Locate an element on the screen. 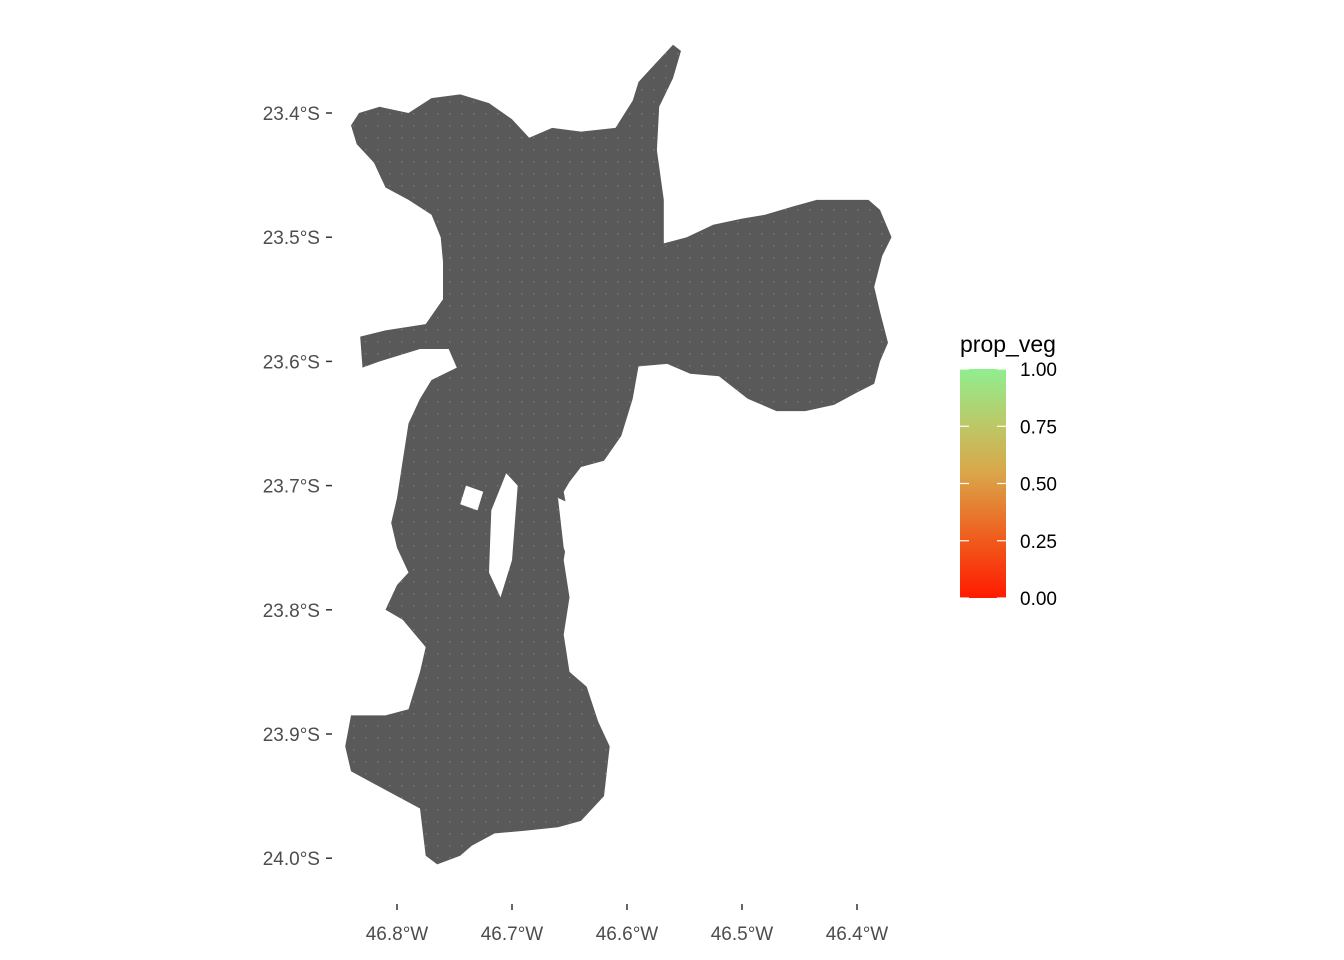 This screenshot has width=1344, height=960. y-tick-label: 23.9°S is located at coordinates (291, 735).